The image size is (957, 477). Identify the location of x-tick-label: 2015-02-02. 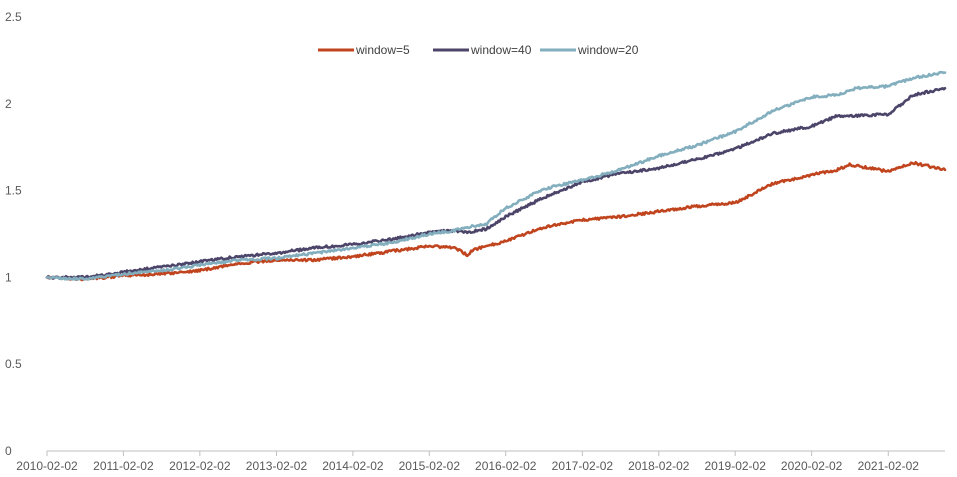
(430, 466).